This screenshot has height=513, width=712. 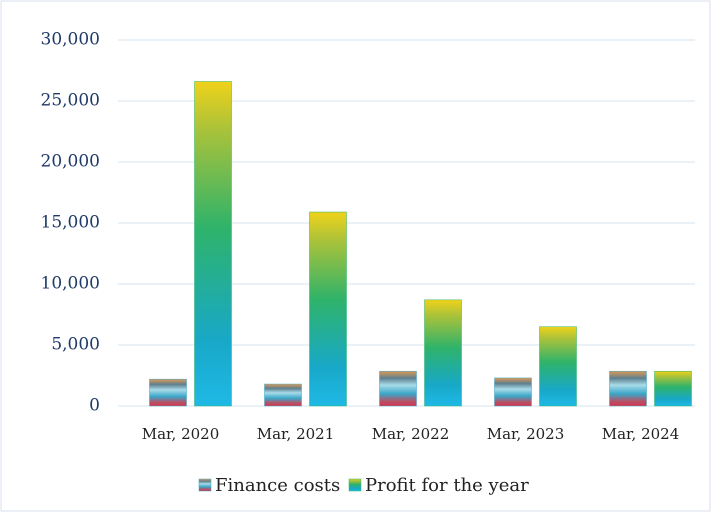 What do you see at coordinates (277, 485) in the screenshot?
I see `legend-label: Finance costs` at bounding box center [277, 485].